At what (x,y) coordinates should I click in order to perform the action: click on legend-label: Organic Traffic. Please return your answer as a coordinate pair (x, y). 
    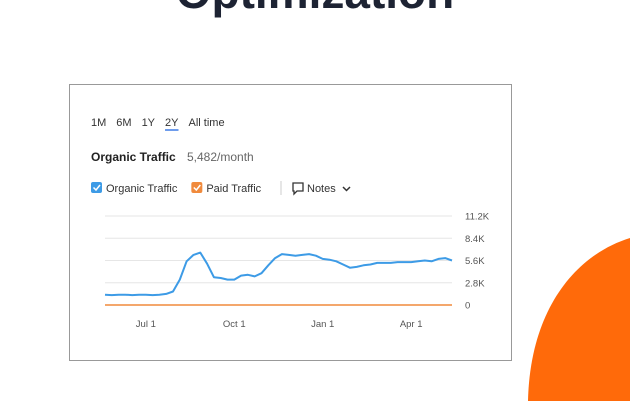
    Looking at the image, I should click on (142, 189).